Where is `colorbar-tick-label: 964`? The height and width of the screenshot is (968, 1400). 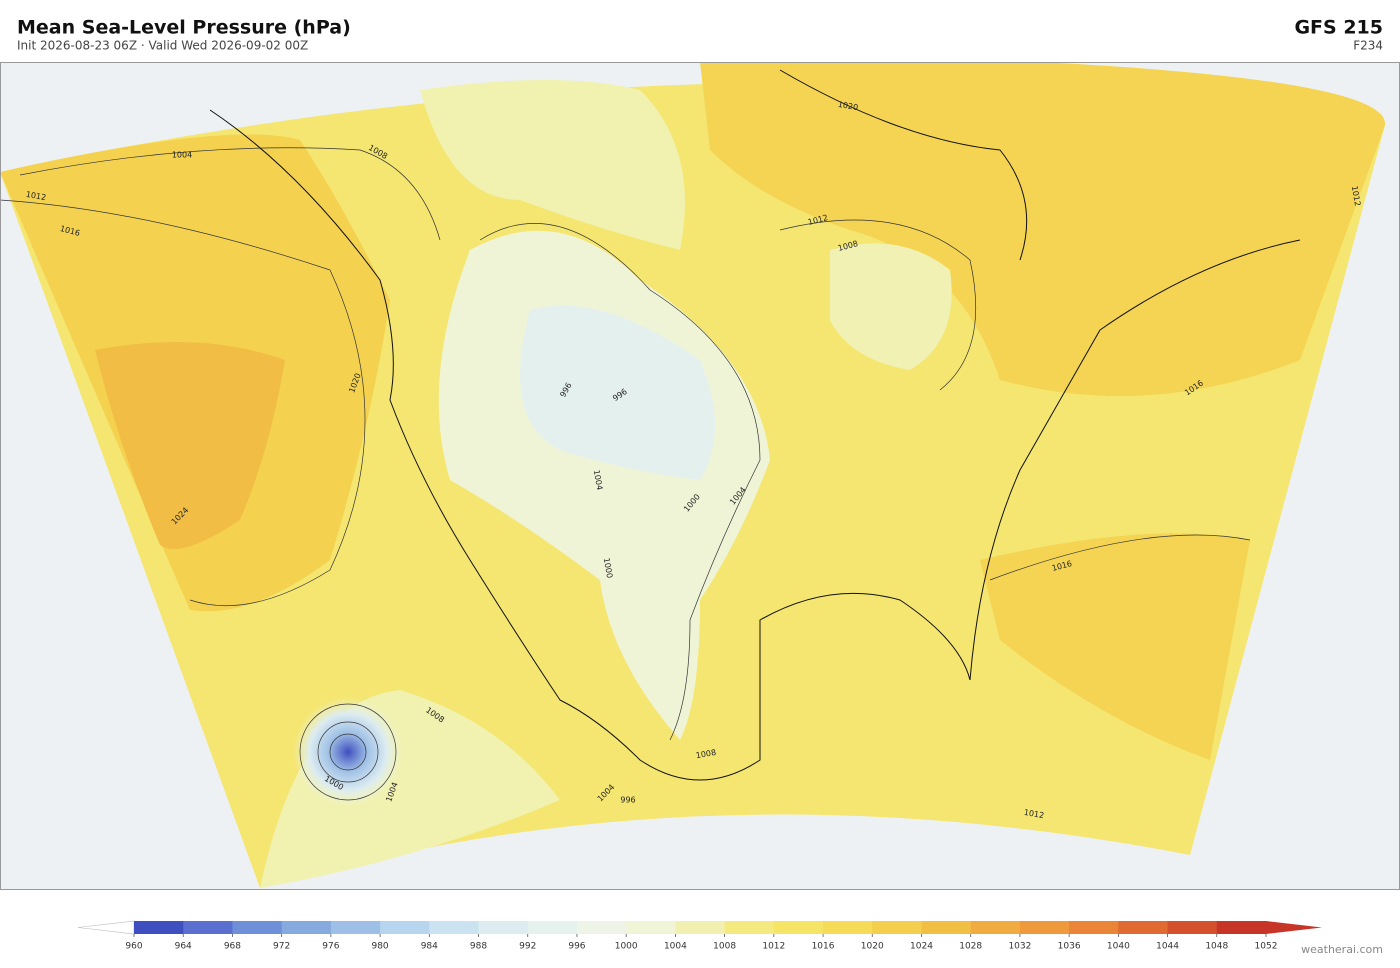 colorbar-tick-label: 964 is located at coordinates (183, 947).